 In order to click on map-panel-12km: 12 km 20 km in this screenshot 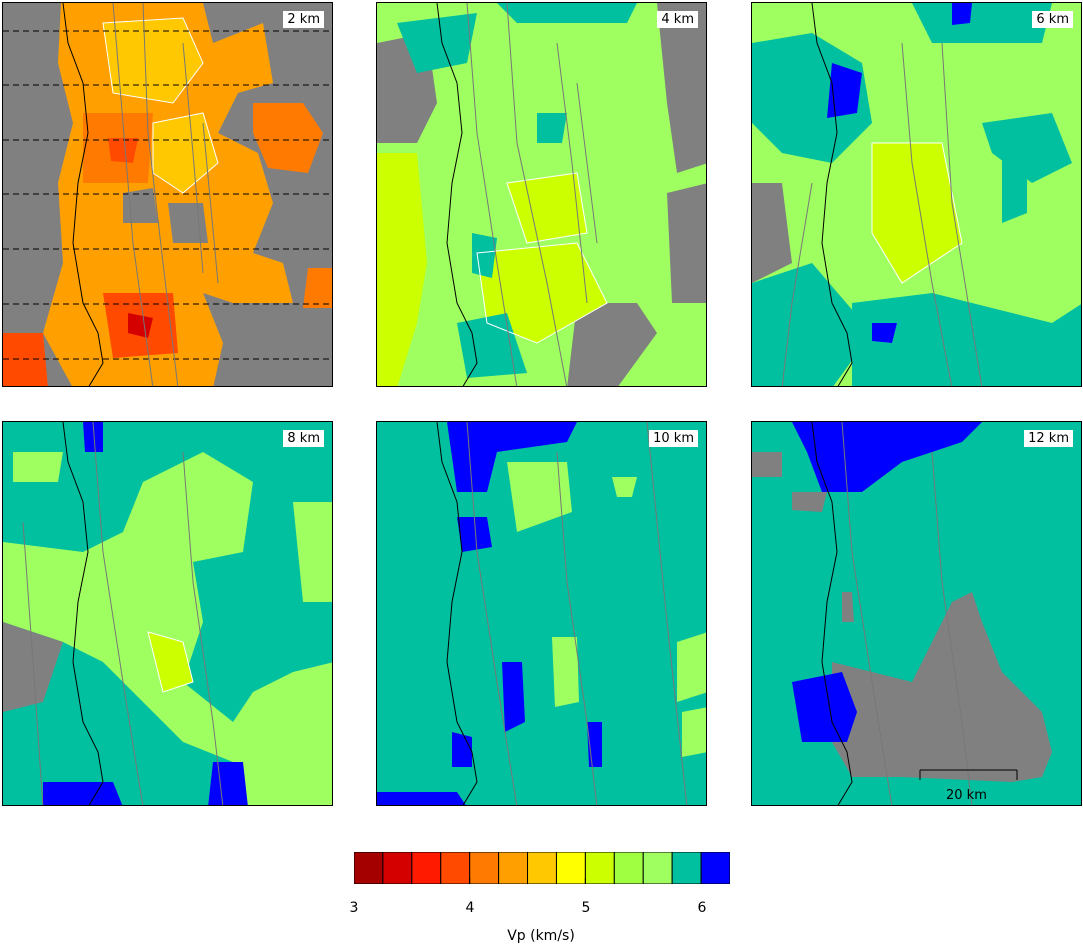, I will do `click(916, 613)`.